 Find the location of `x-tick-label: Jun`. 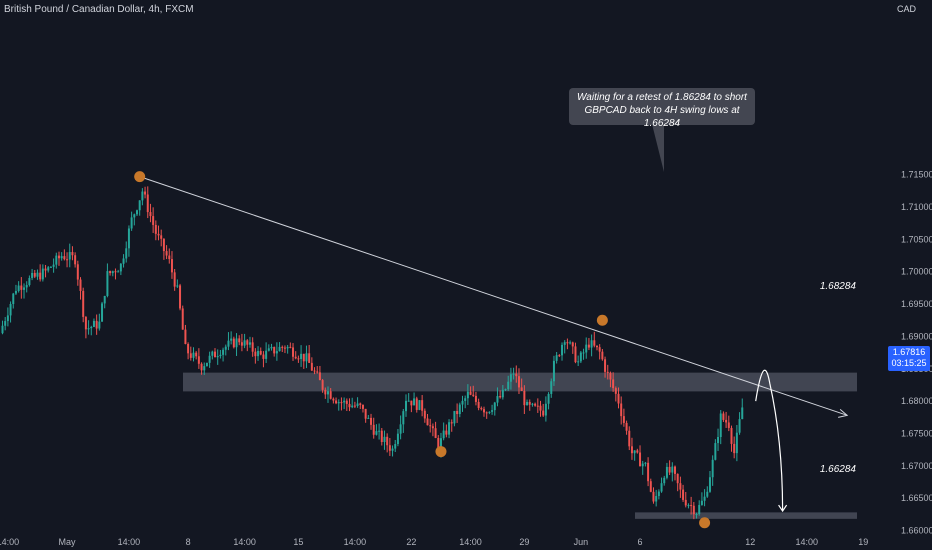

x-tick-label: Jun is located at coordinates (581, 542).